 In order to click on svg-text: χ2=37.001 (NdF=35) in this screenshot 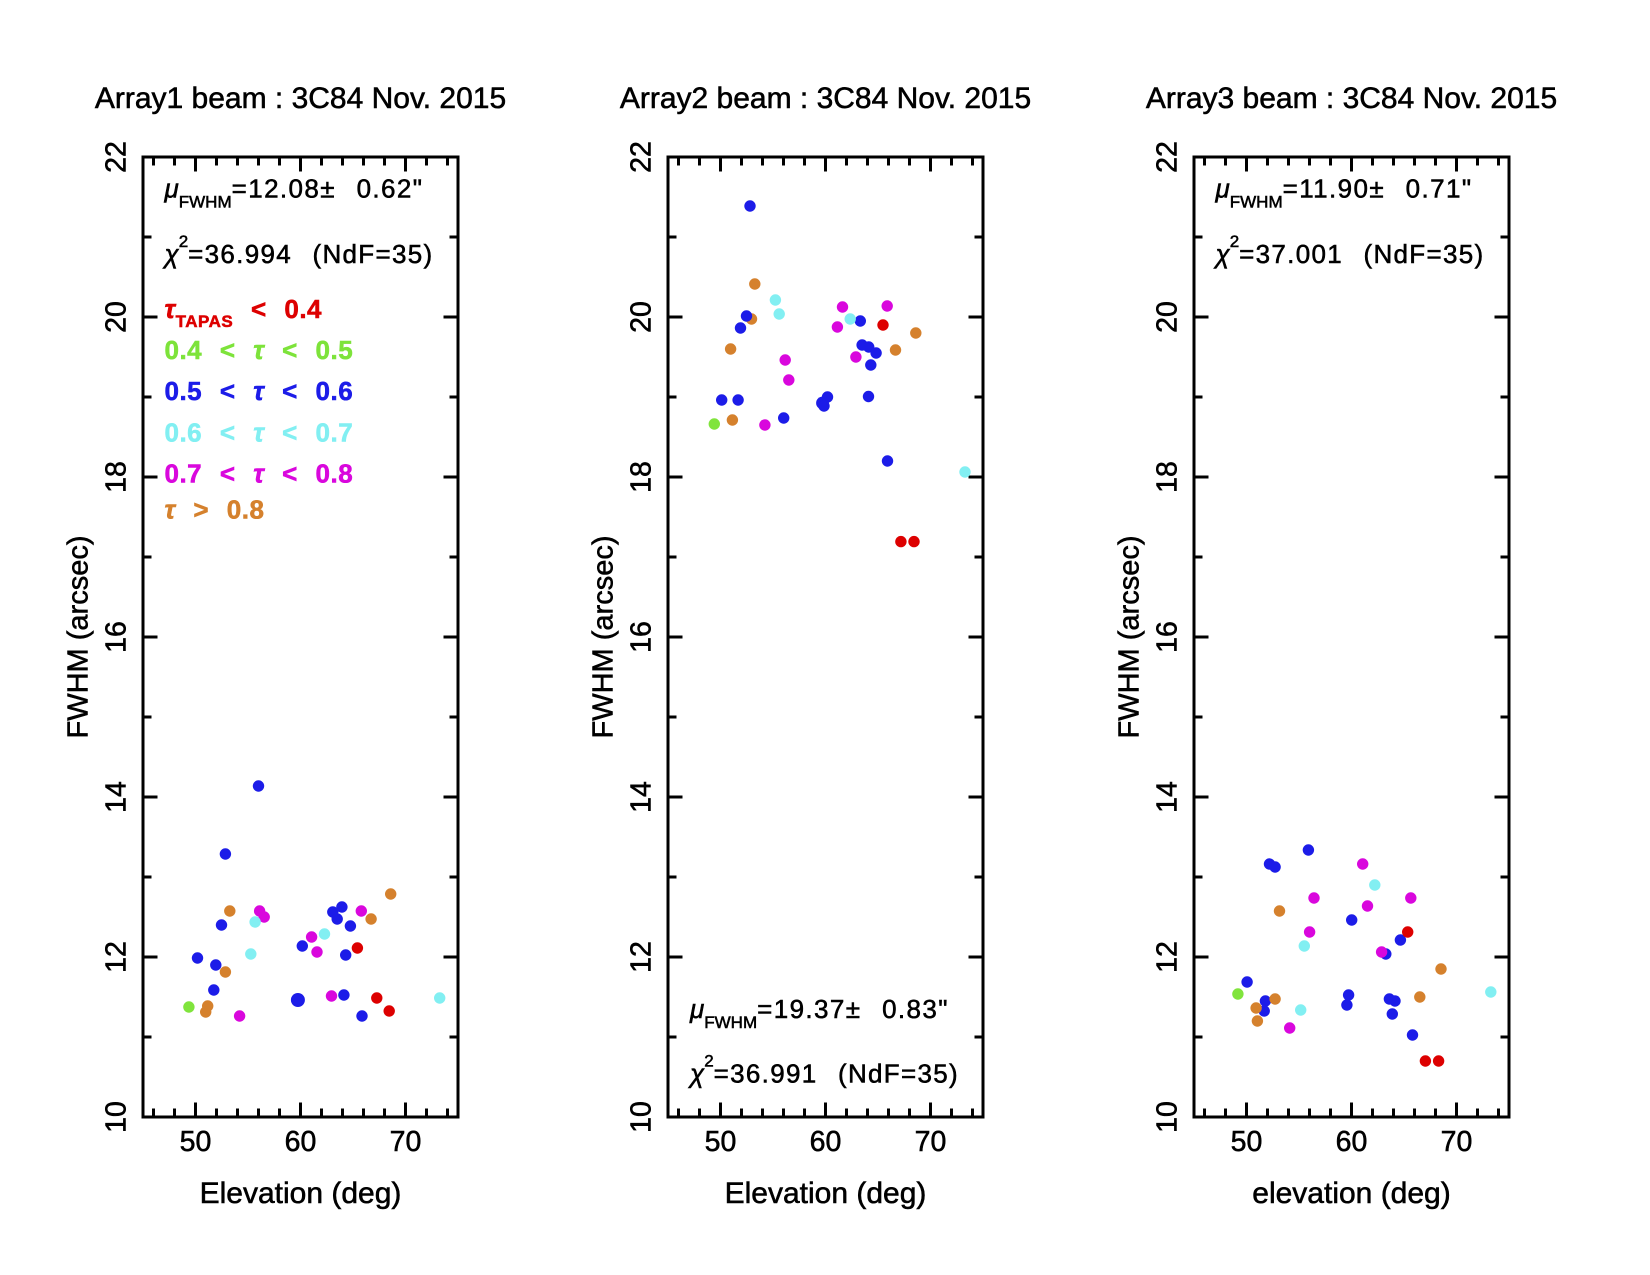, I will do `click(1349, 250)`.